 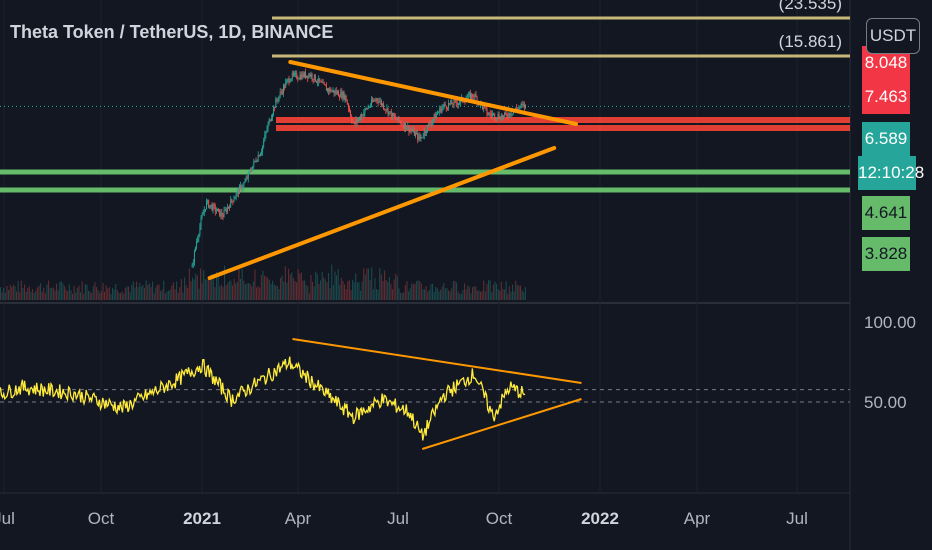 What do you see at coordinates (499, 518) in the screenshot?
I see `time-label-oct-2021: Oct` at bounding box center [499, 518].